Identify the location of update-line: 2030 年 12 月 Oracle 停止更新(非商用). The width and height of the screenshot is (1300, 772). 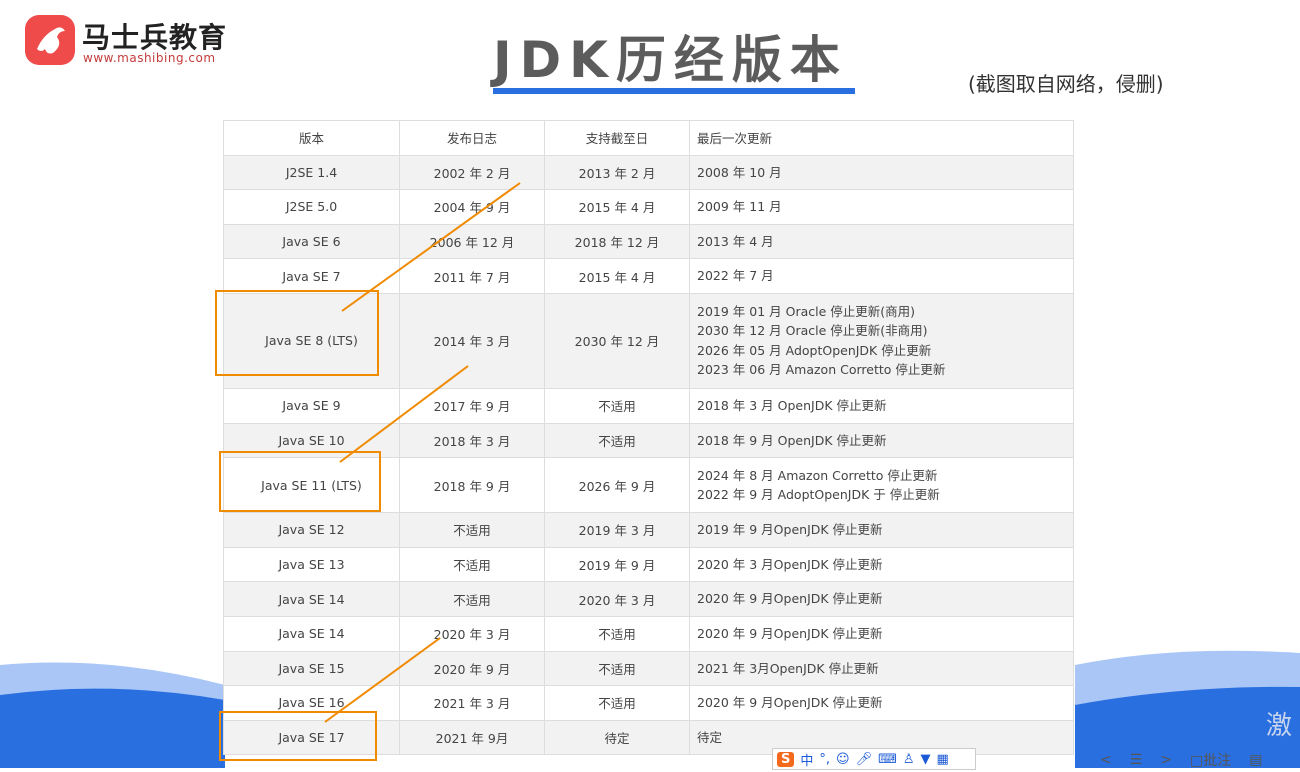
(812, 331).